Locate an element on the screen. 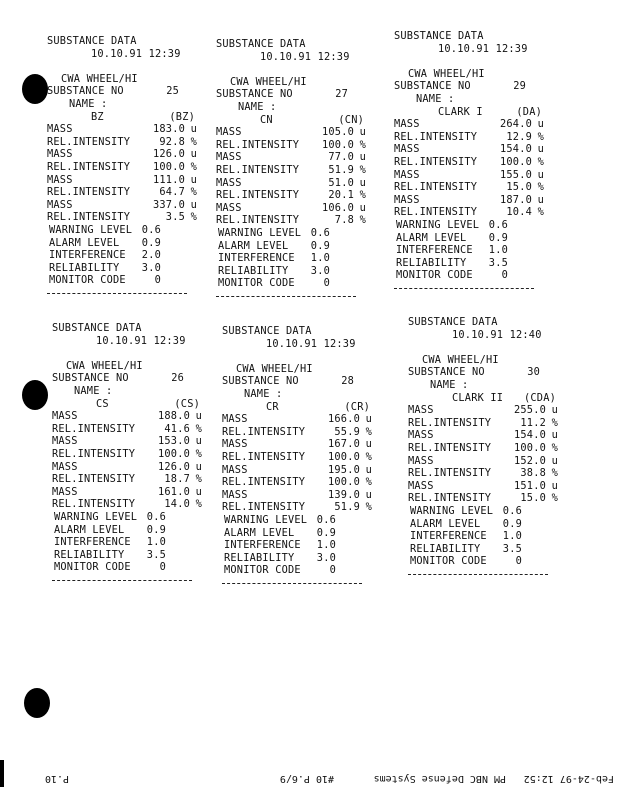 The width and height of the screenshot is (624, 787). measurement-value: 255.0 is located at coordinates (530, 410).